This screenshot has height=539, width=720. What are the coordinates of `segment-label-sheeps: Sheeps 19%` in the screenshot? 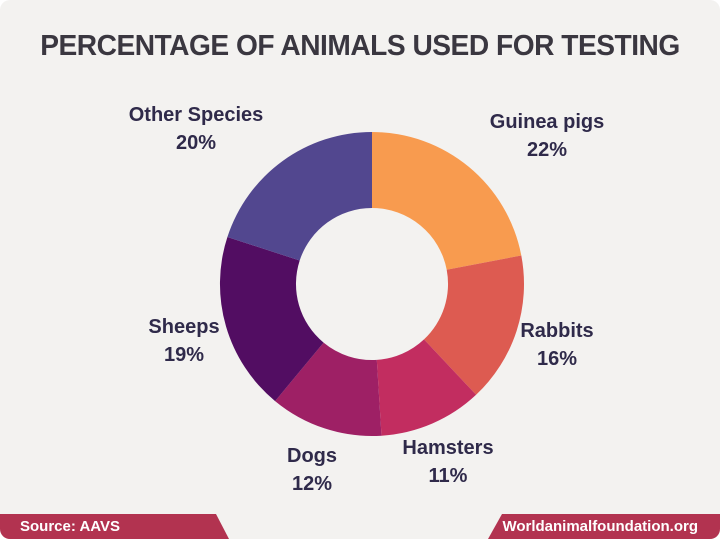 It's located at (183, 341).